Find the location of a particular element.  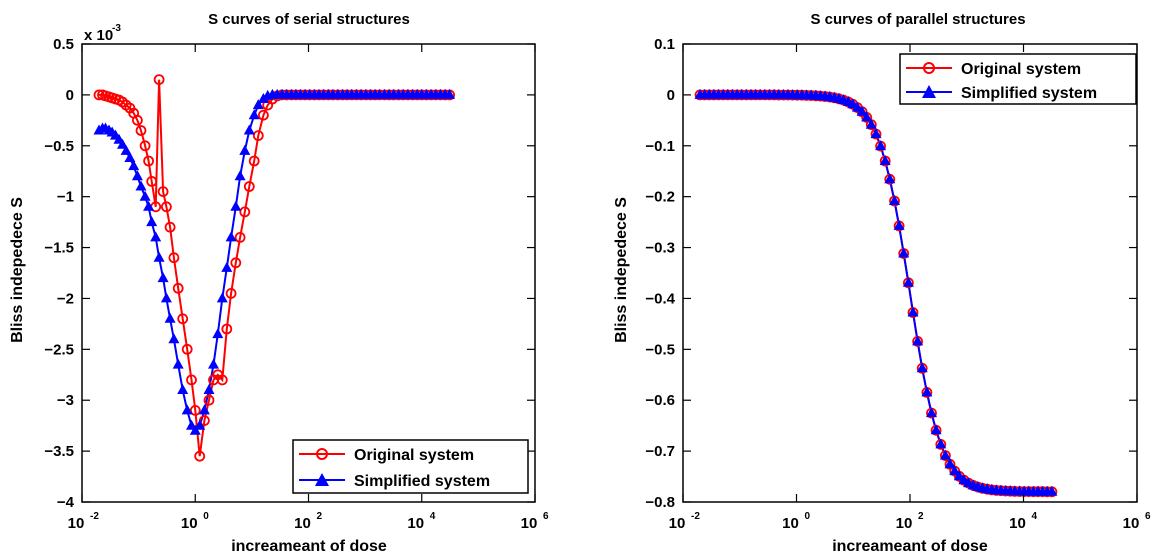

legend-label-original: Original system is located at coordinates (414, 455).